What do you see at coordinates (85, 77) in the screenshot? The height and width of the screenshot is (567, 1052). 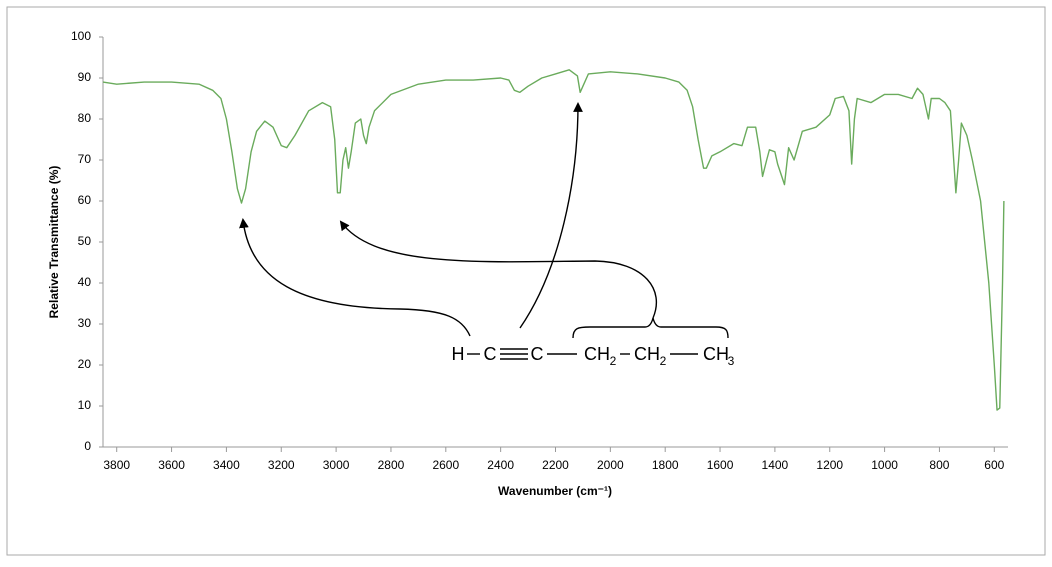 I see `y-tick-label: 90` at bounding box center [85, 77].